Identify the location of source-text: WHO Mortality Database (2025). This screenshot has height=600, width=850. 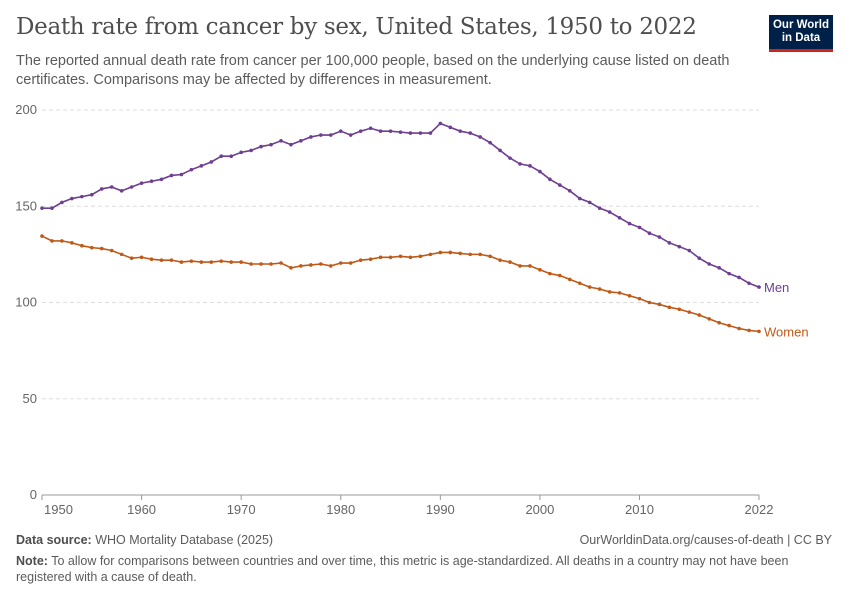
(184, 540).